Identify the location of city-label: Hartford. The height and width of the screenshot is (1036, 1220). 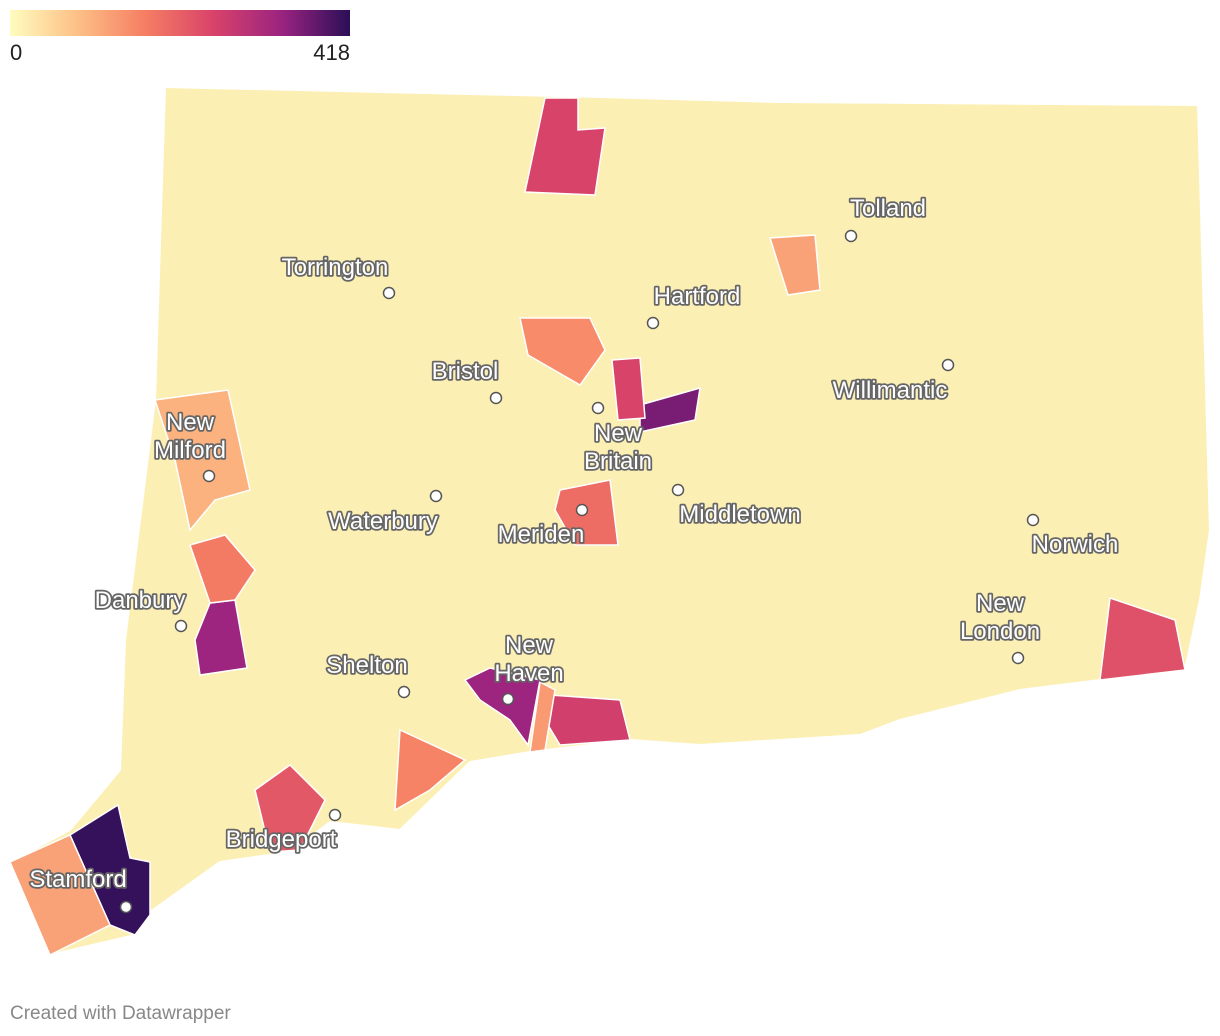
(697, 296).